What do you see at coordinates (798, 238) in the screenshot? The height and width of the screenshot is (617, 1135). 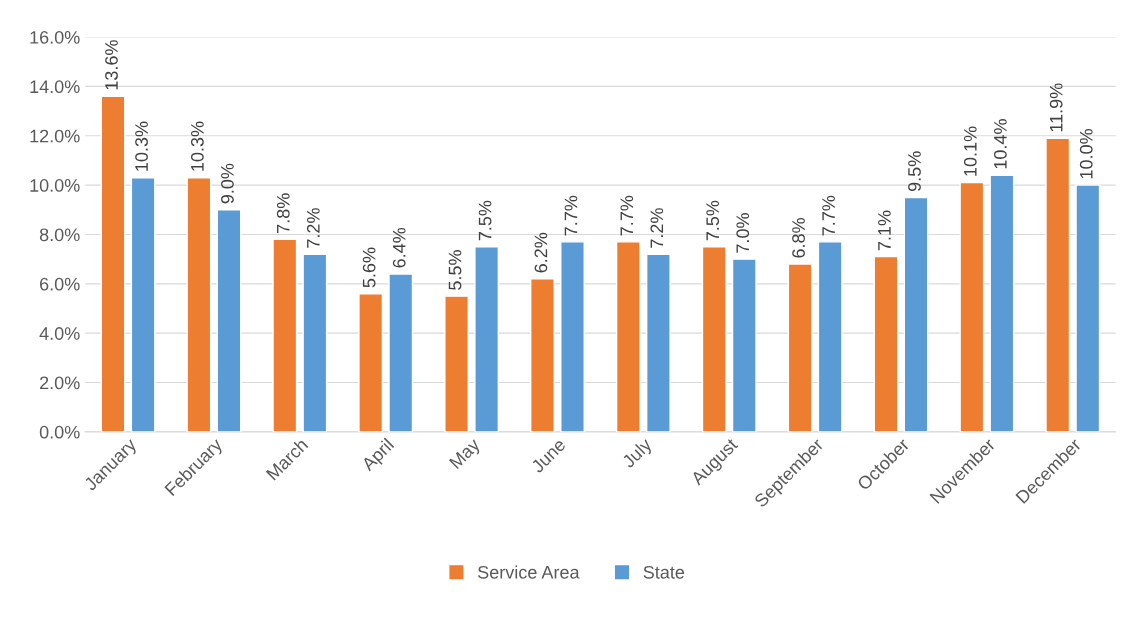 I see `data-label: 6.8%` at bounding box center [798, 238].